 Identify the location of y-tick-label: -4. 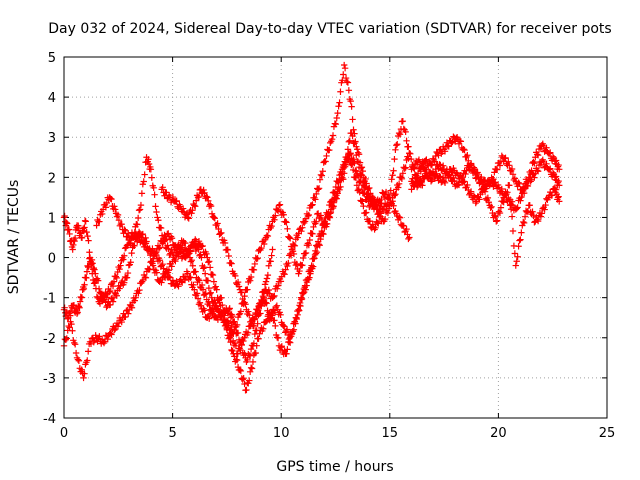
(49, 419).